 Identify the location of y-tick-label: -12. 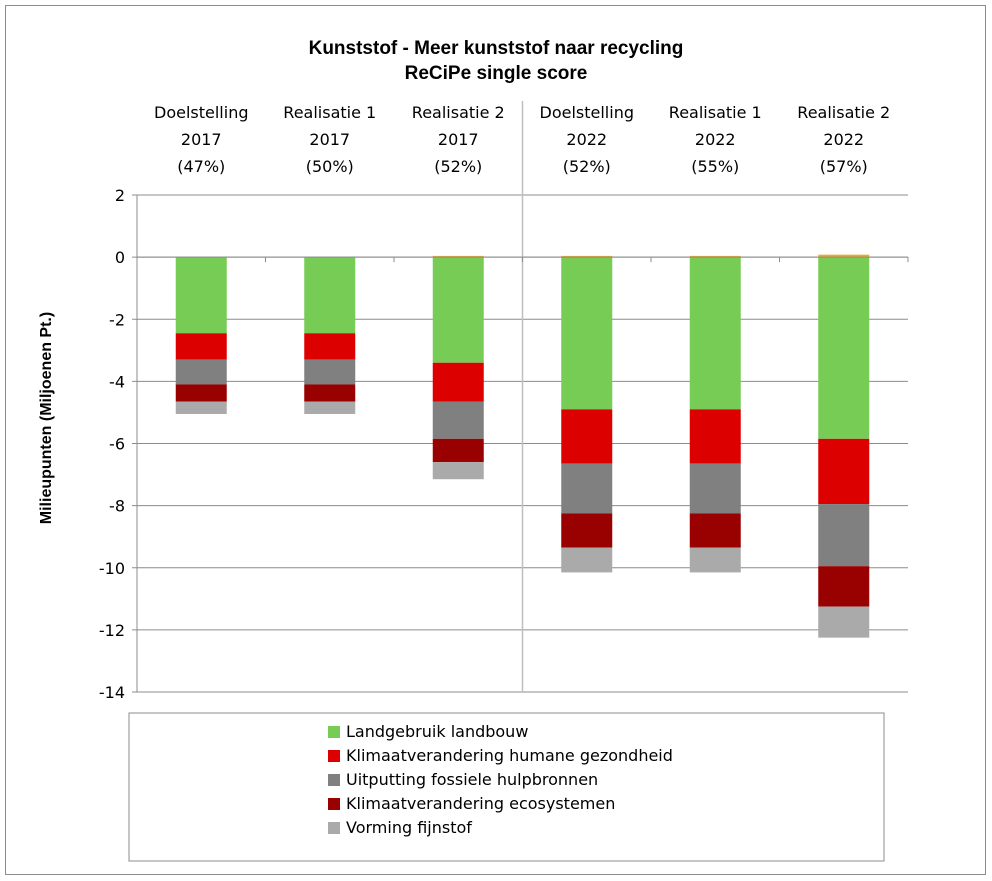
(112, 630).